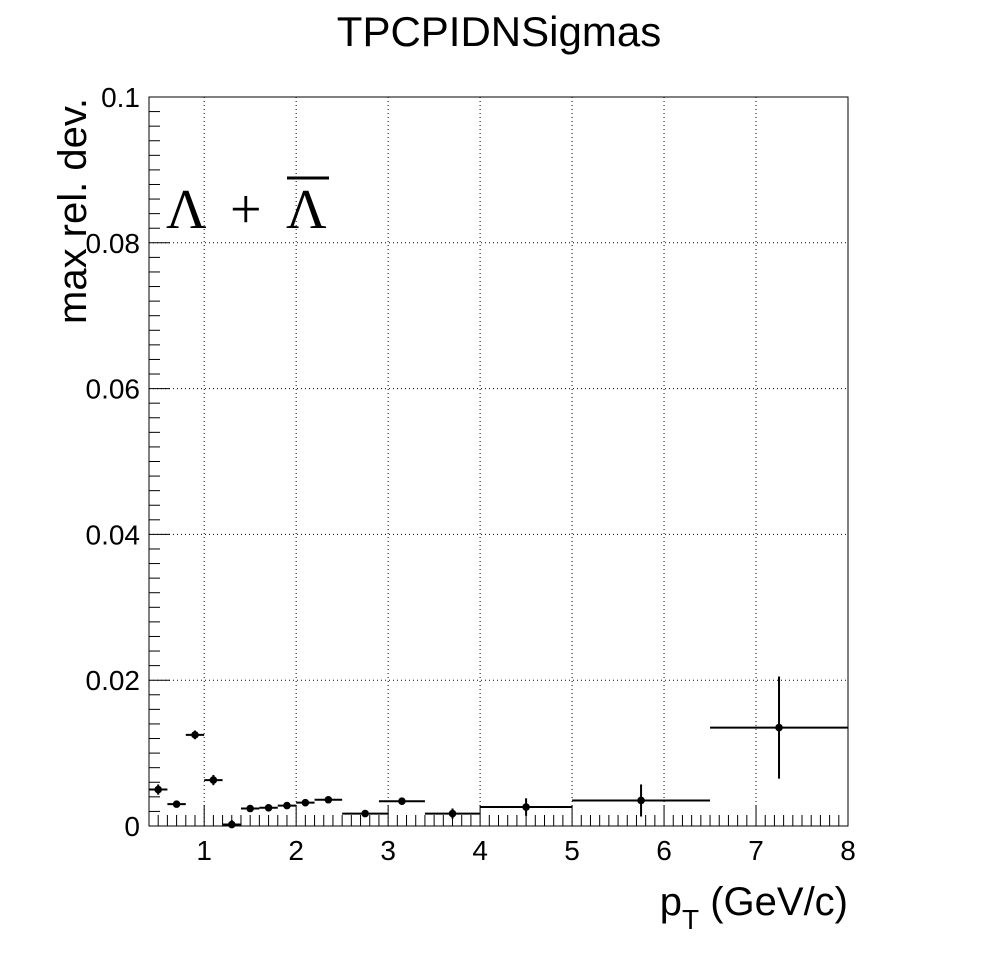 Image resolution: width=998 pixels, height=973 pixels. I want to click on annotation-plus: +, so click(246, 210).